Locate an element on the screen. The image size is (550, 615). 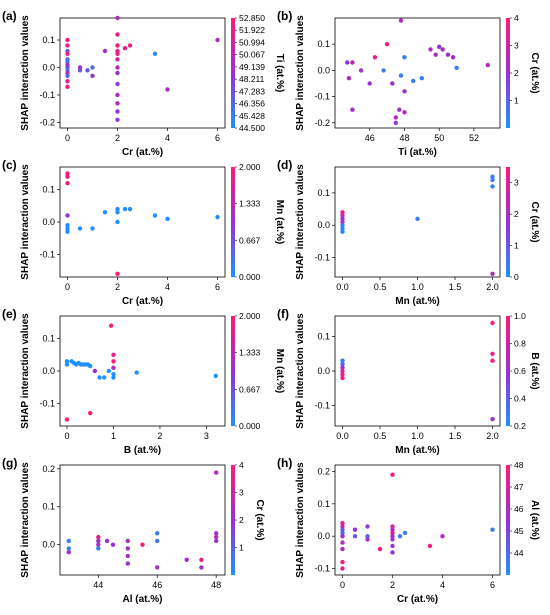
colorbar-tick-label: 1 is located at coordinates (241, 548).